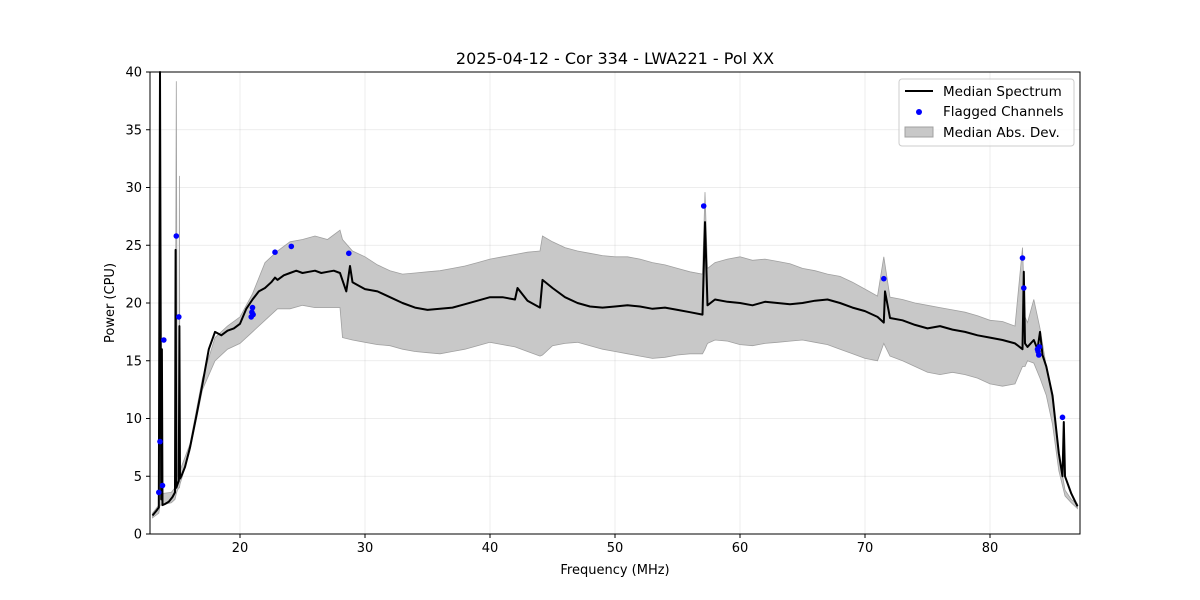 The height and width of the screenshot is (600, 1200). Describe the element at coordinates (1001, 133) in the screenshot. I see `legend-mad-label: Median Abs. Dev.` at that location.